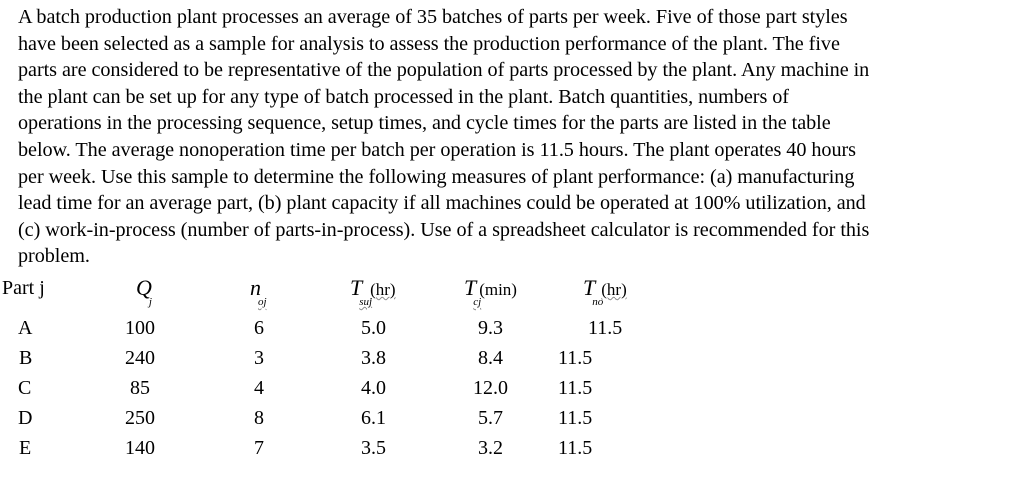  I want to click on header-q-subscript: j, so click(150, 302).